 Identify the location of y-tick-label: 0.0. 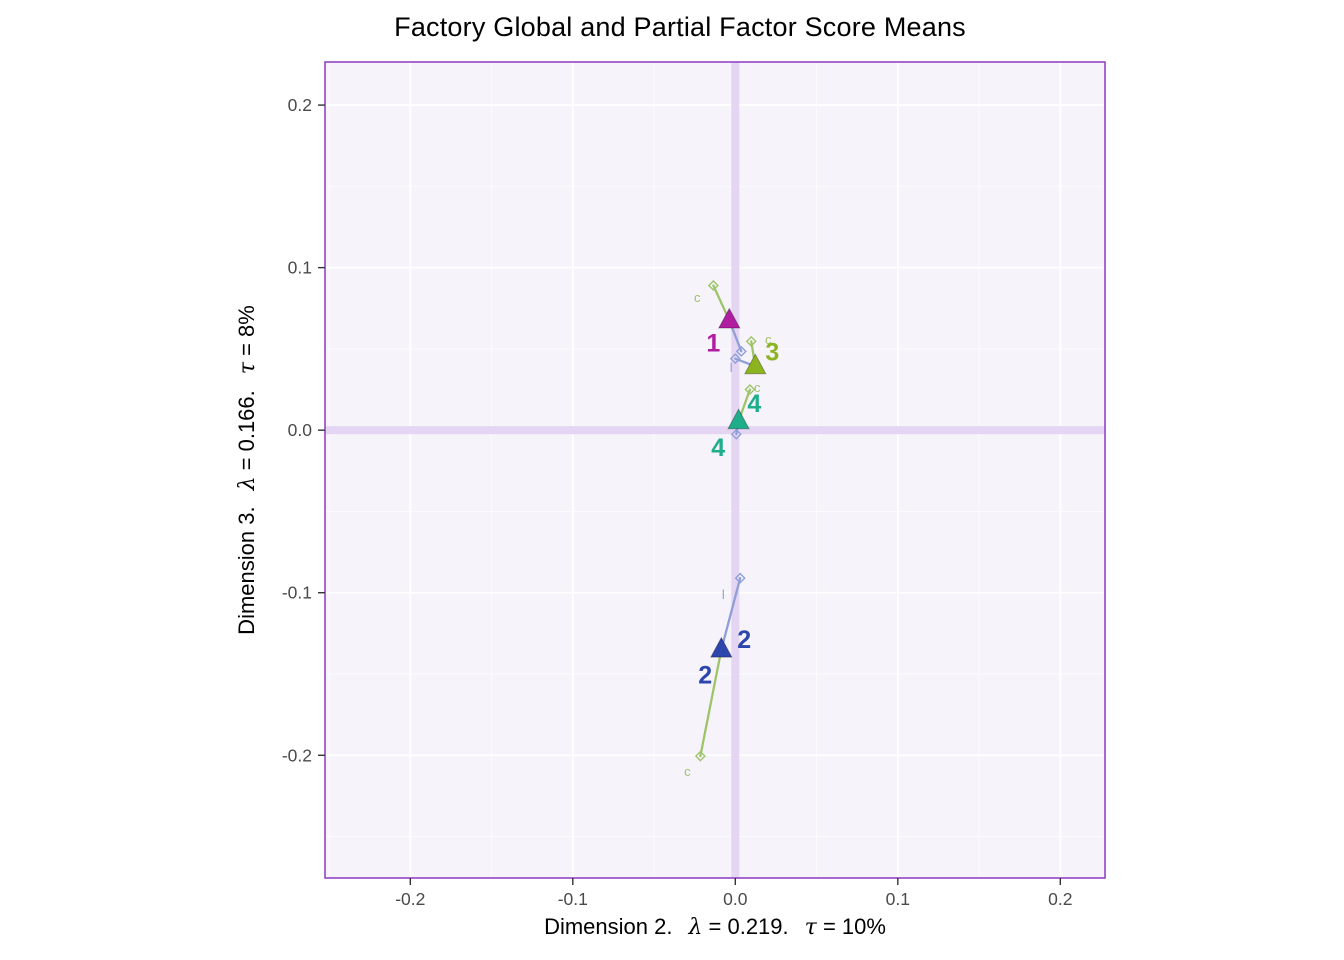
(300, 430).